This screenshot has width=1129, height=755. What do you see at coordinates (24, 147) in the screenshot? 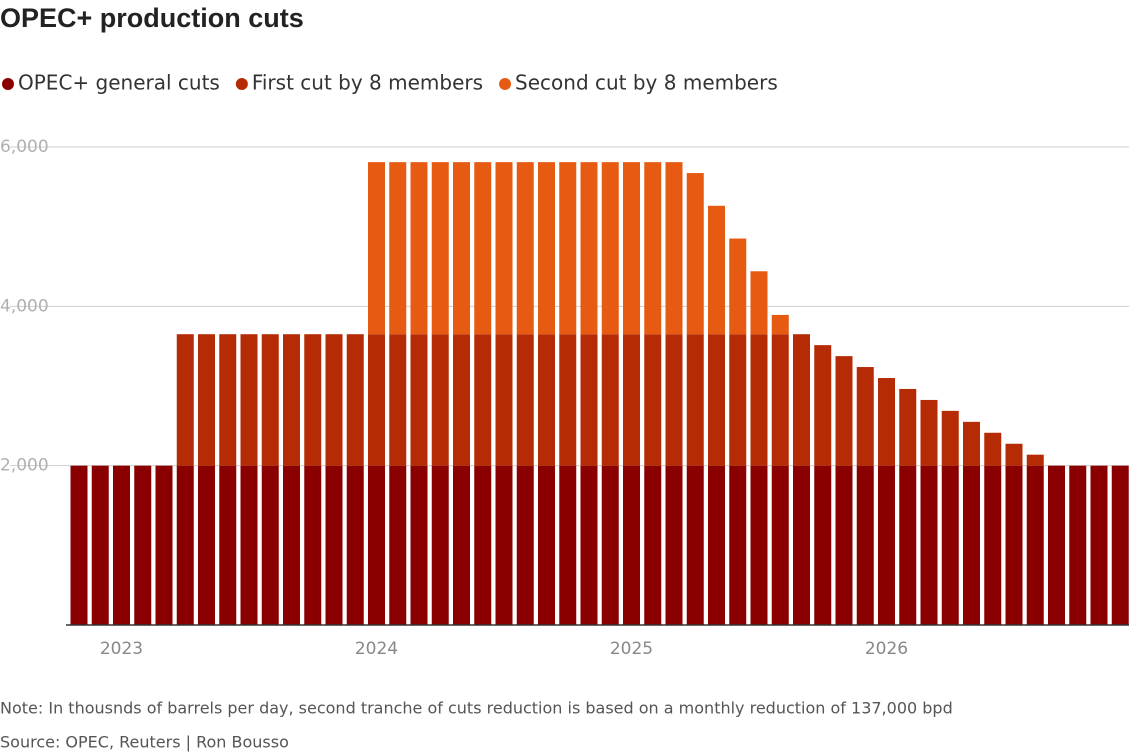
I see `y-tick-label: 6,000` at bounding box center [24, 147].